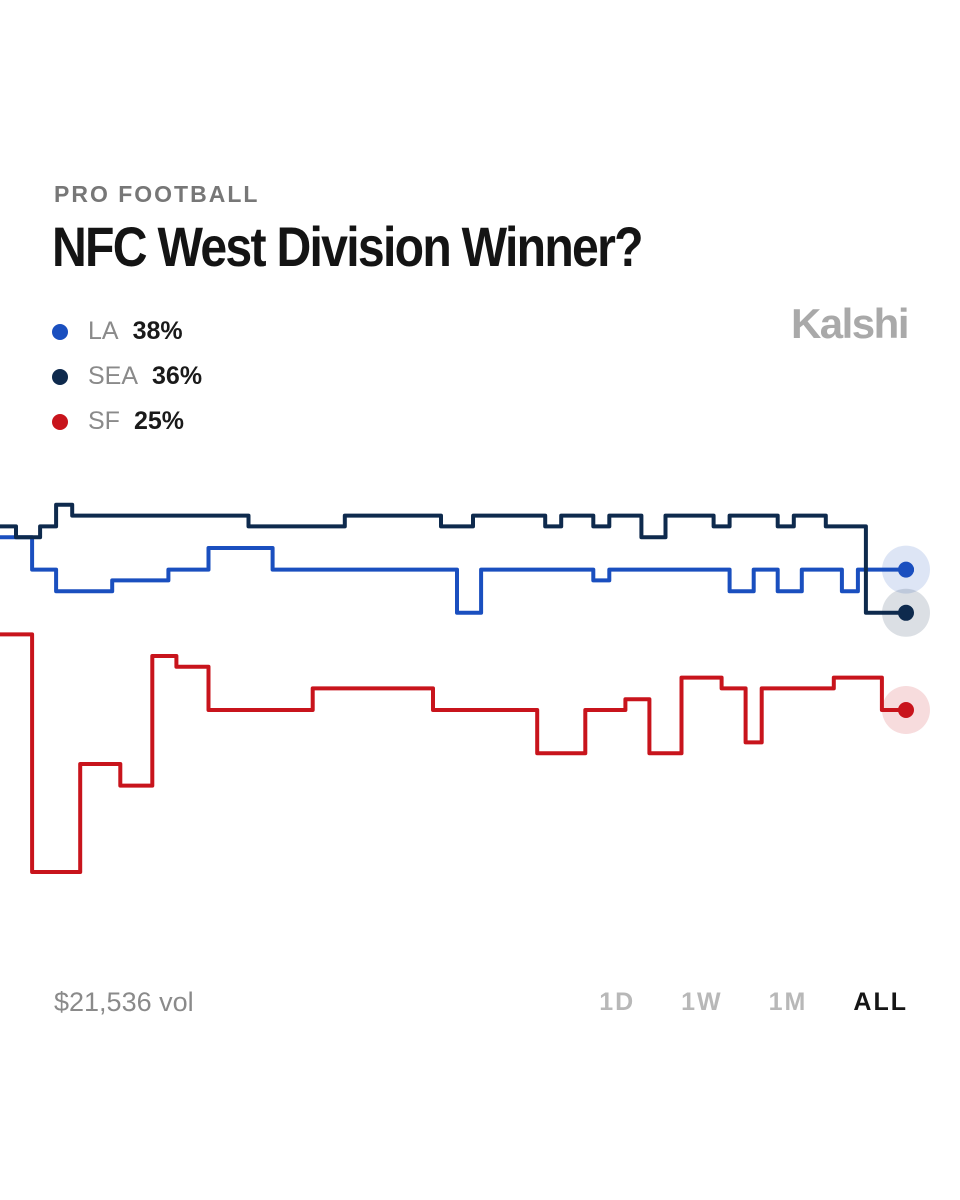  I want to click on chart-legend: LA 38% SEA 36% SF 25%, so click(127, 376).